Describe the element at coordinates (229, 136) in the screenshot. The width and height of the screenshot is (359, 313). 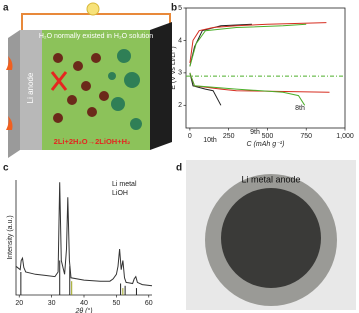
I see `x-tick-label: 250` at that location.